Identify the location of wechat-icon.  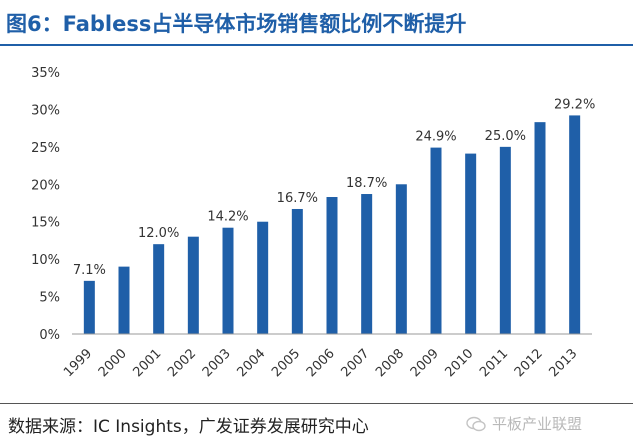
(476, 423).